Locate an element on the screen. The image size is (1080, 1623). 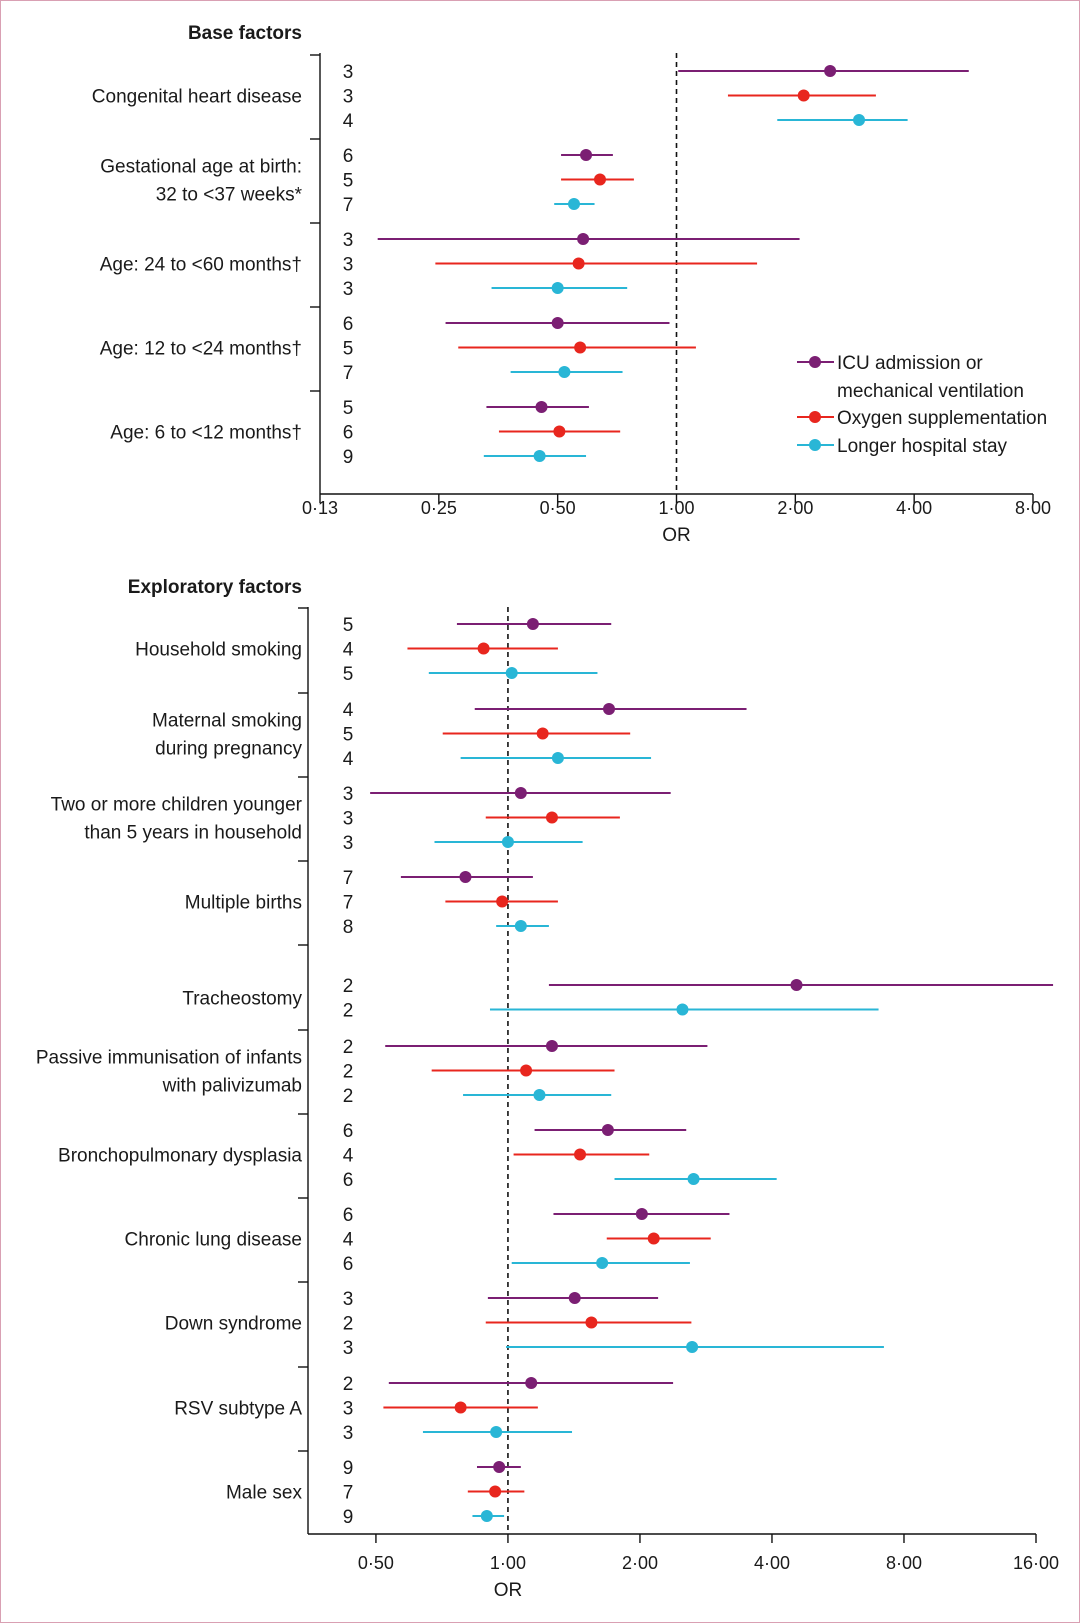
category-label: Bronchopulmonary dysplasia is located at coordinates (180, 1156).